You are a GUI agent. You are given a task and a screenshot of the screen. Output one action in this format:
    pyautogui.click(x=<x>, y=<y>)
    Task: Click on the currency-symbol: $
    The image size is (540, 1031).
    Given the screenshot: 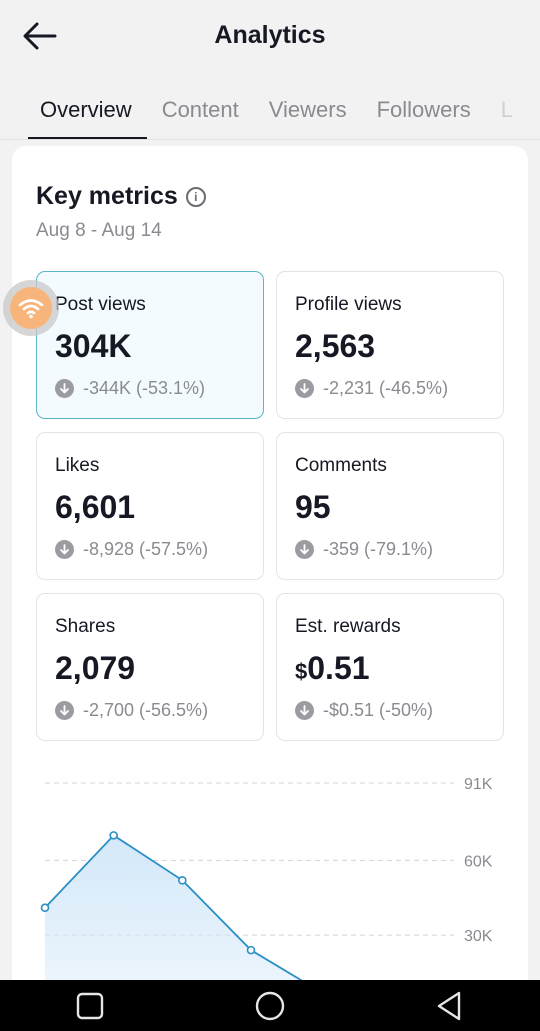 What is the action you would take?
    pyautogui.click(x=301, y=671)
    